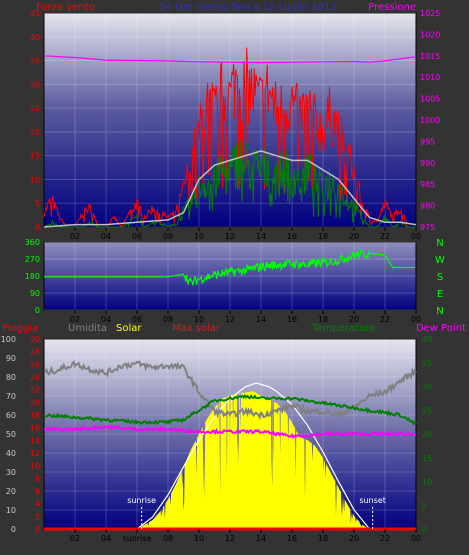  I want to click on temperature-label: Temperatura, so click(343, 328).